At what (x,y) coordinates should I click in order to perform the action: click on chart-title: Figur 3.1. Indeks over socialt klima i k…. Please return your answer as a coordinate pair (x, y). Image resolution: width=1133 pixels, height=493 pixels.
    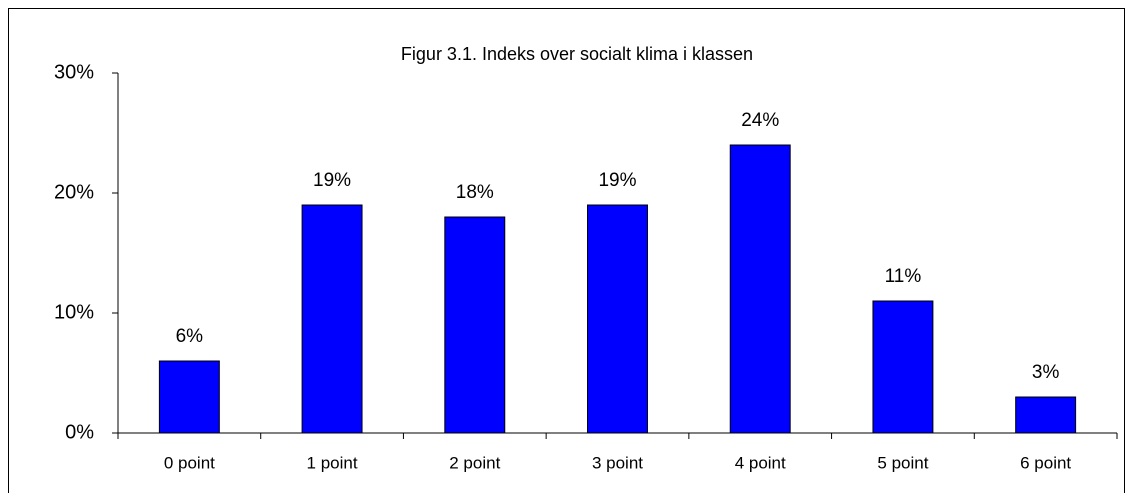
    Looking at the image, I should click on (577, 54).